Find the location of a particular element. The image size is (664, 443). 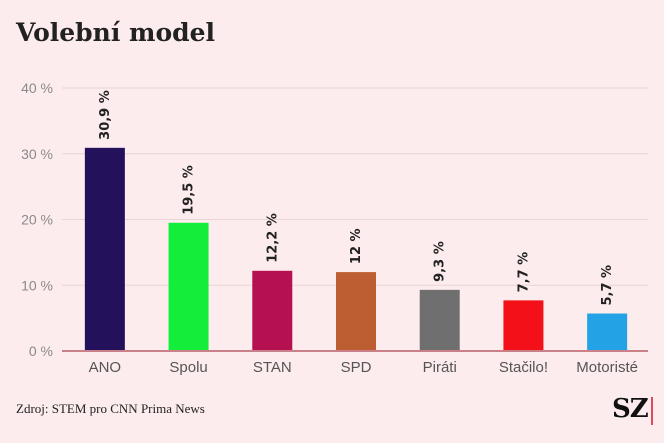

x-axis-categories: ANO Spolu STAN SPD Piráti Stačilo! Motoristé is located at coordinates (363, 367).